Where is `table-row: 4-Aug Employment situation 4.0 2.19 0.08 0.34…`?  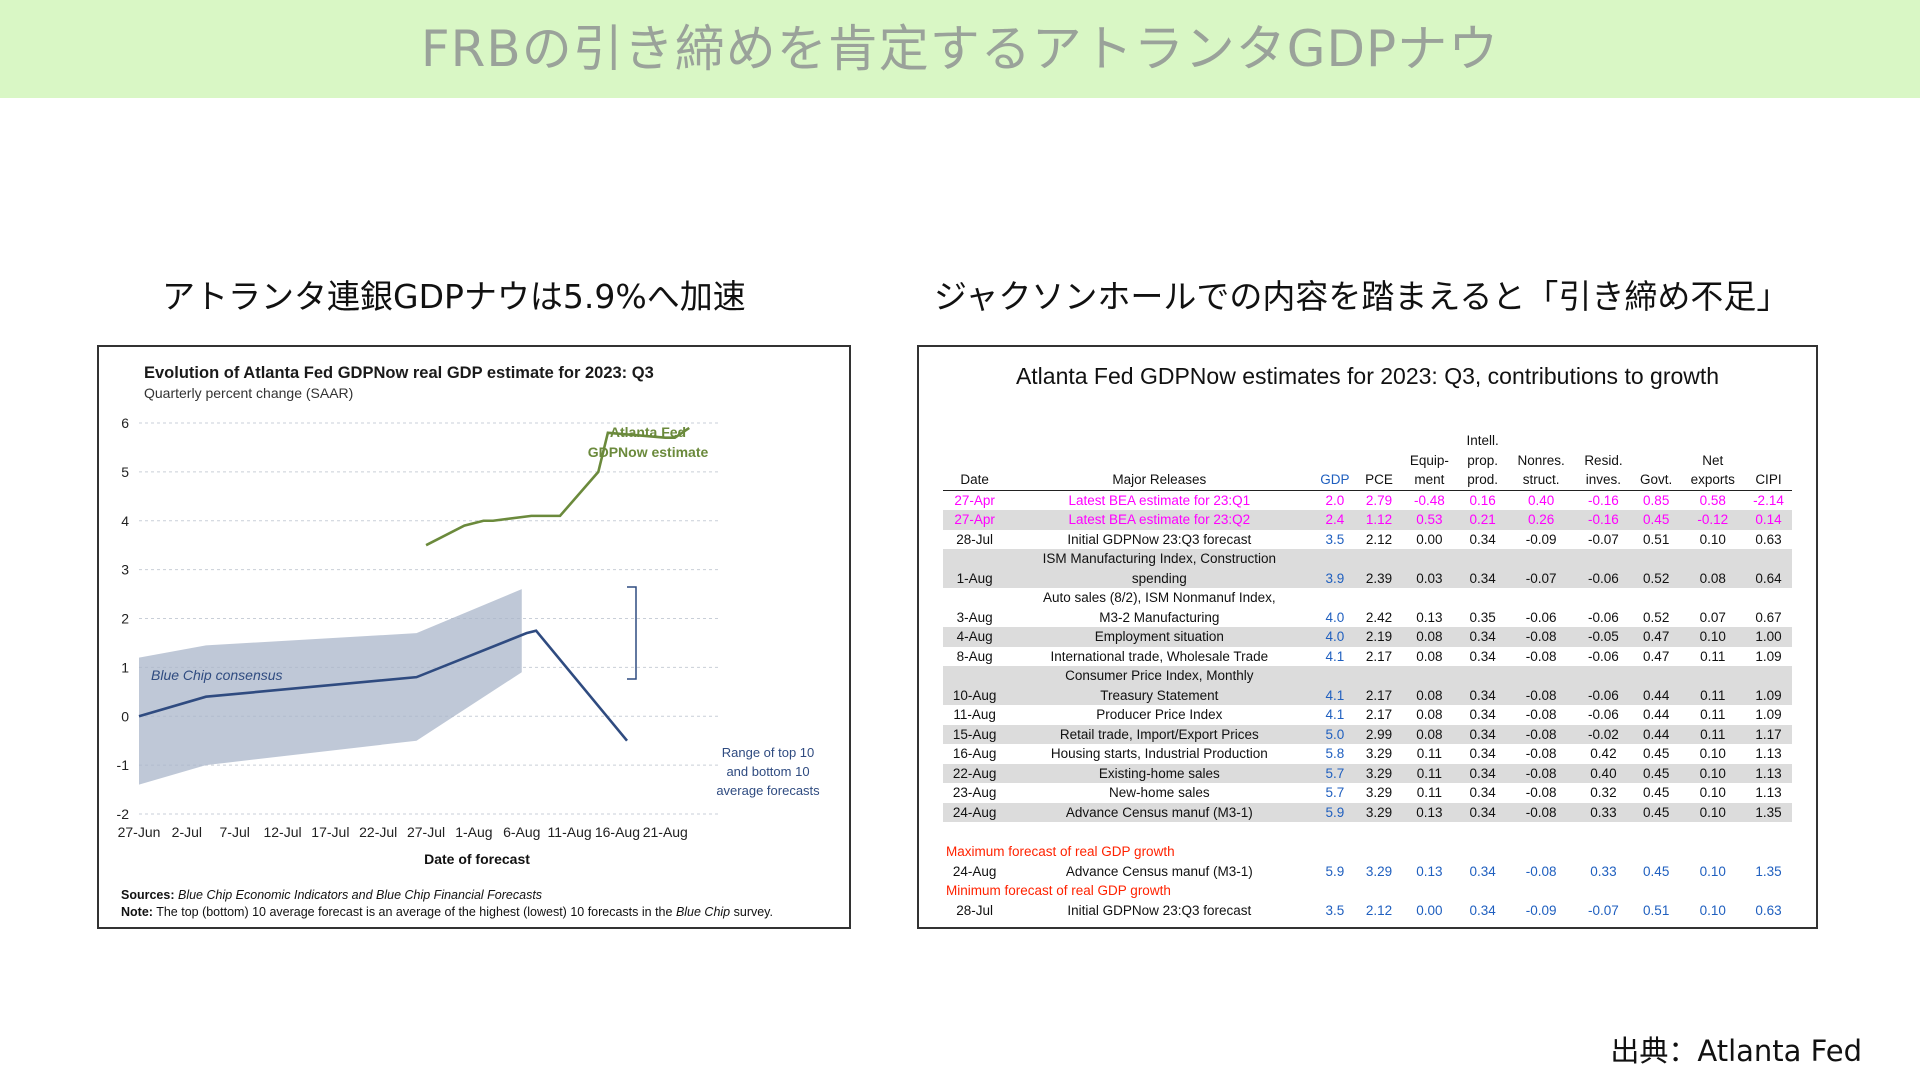
table-row: 4-Aug Employment situation 4.0 2.19 0.08 0.34… is located at coordinates (1367, 637).